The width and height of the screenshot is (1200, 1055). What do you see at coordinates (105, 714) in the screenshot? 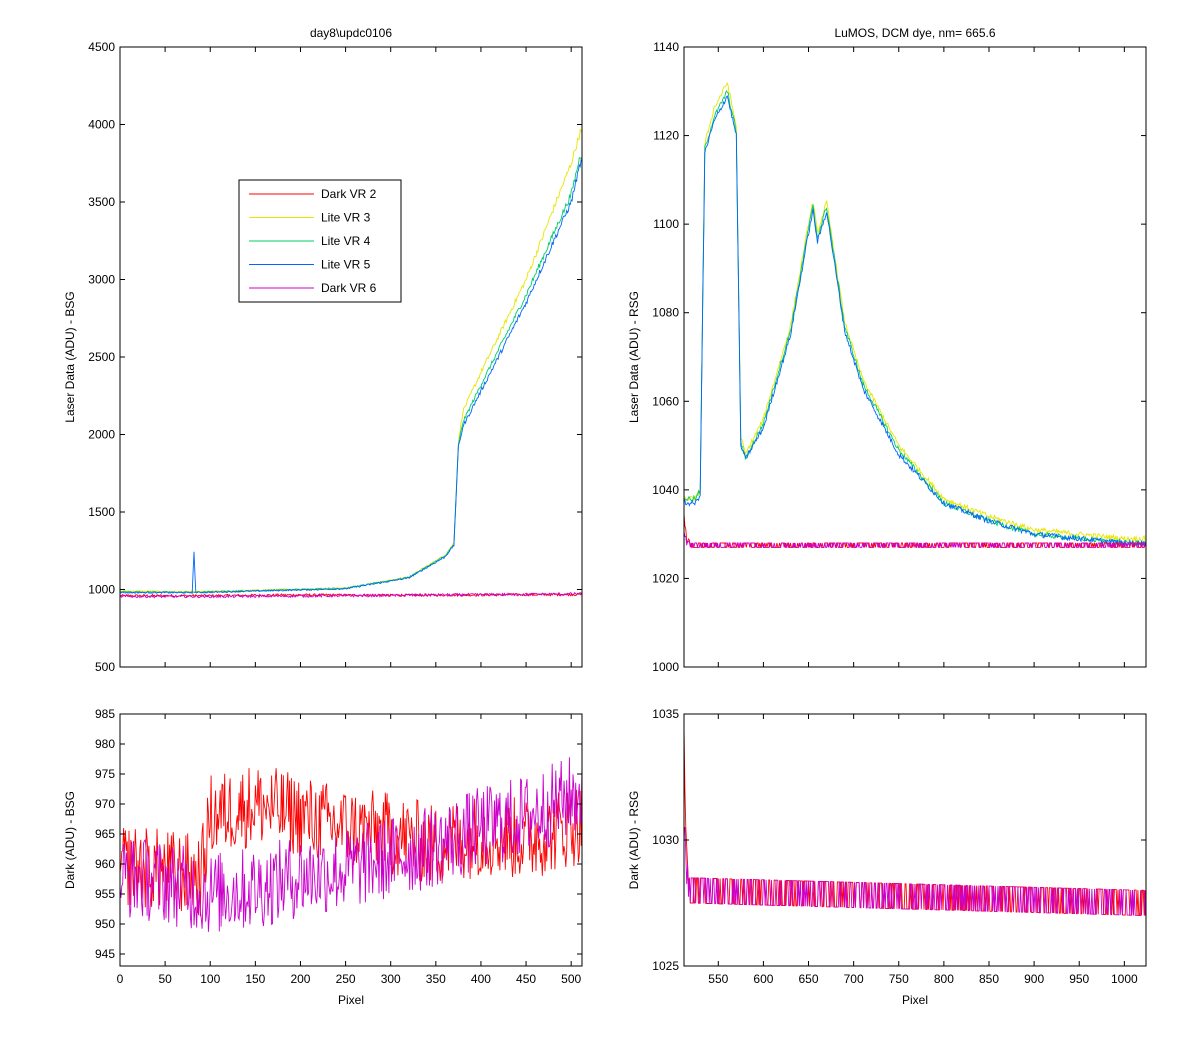
I see `y-tick-label: 985` at bounding box center [105, 714].